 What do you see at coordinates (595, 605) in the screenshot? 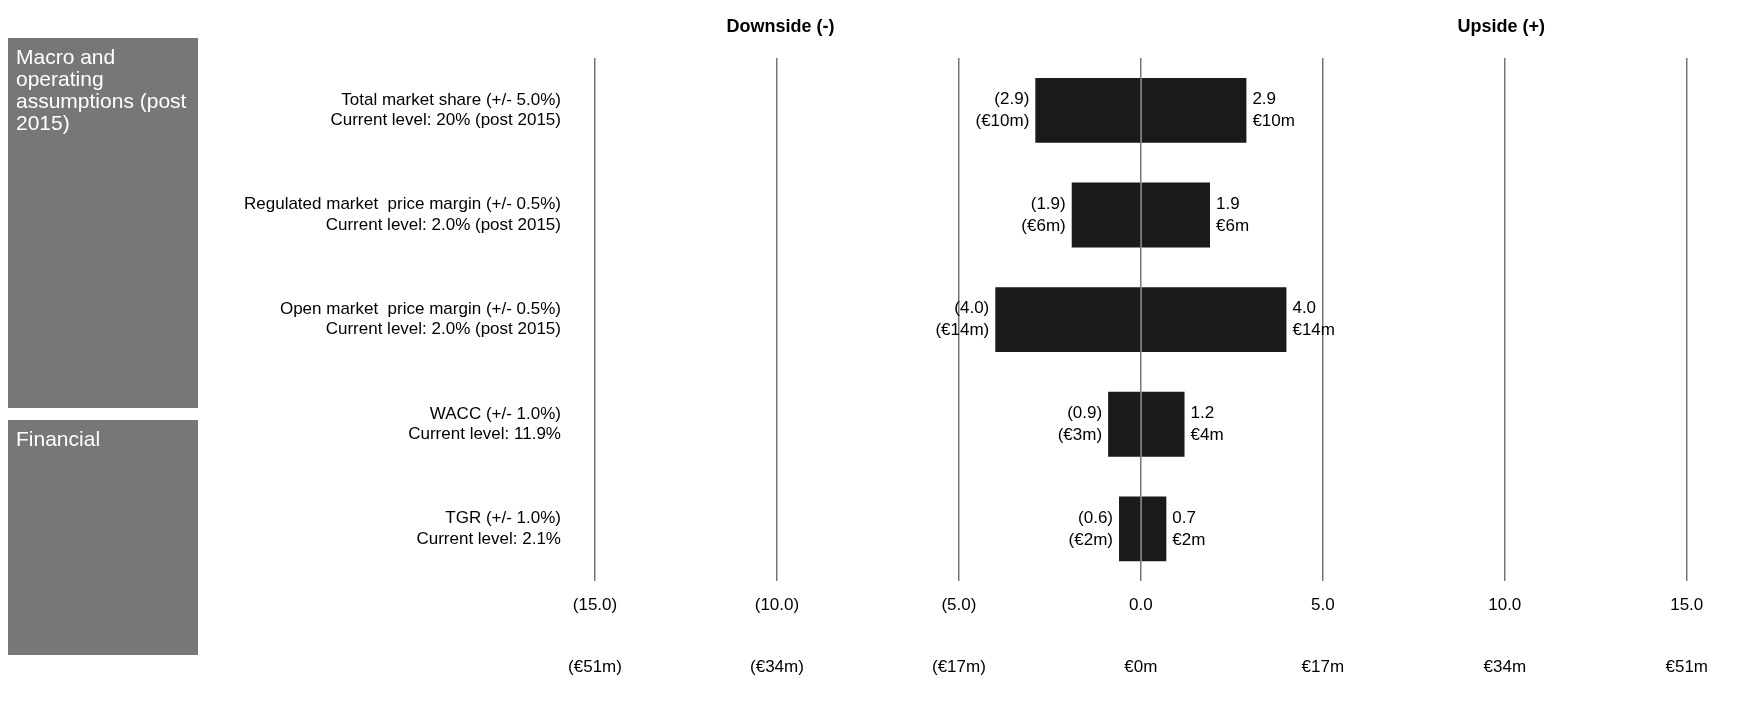
I see `x-tick-label: (15.0)` at bounding box center [595, 605].